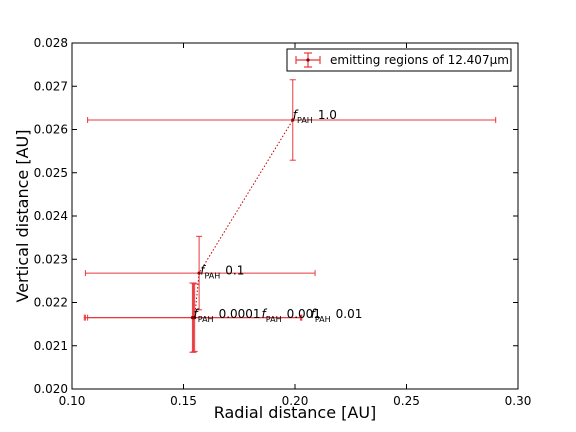 The width and height of the screenshot is (576, 432). I want to click on y-tick-label: 0.028, so click(51, 43).